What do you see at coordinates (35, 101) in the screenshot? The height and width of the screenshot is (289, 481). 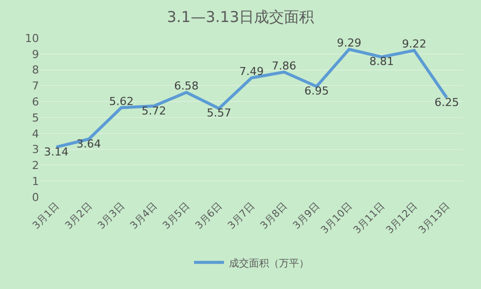 I see `y-tick-label: 6` at bounding box center [35, 101].